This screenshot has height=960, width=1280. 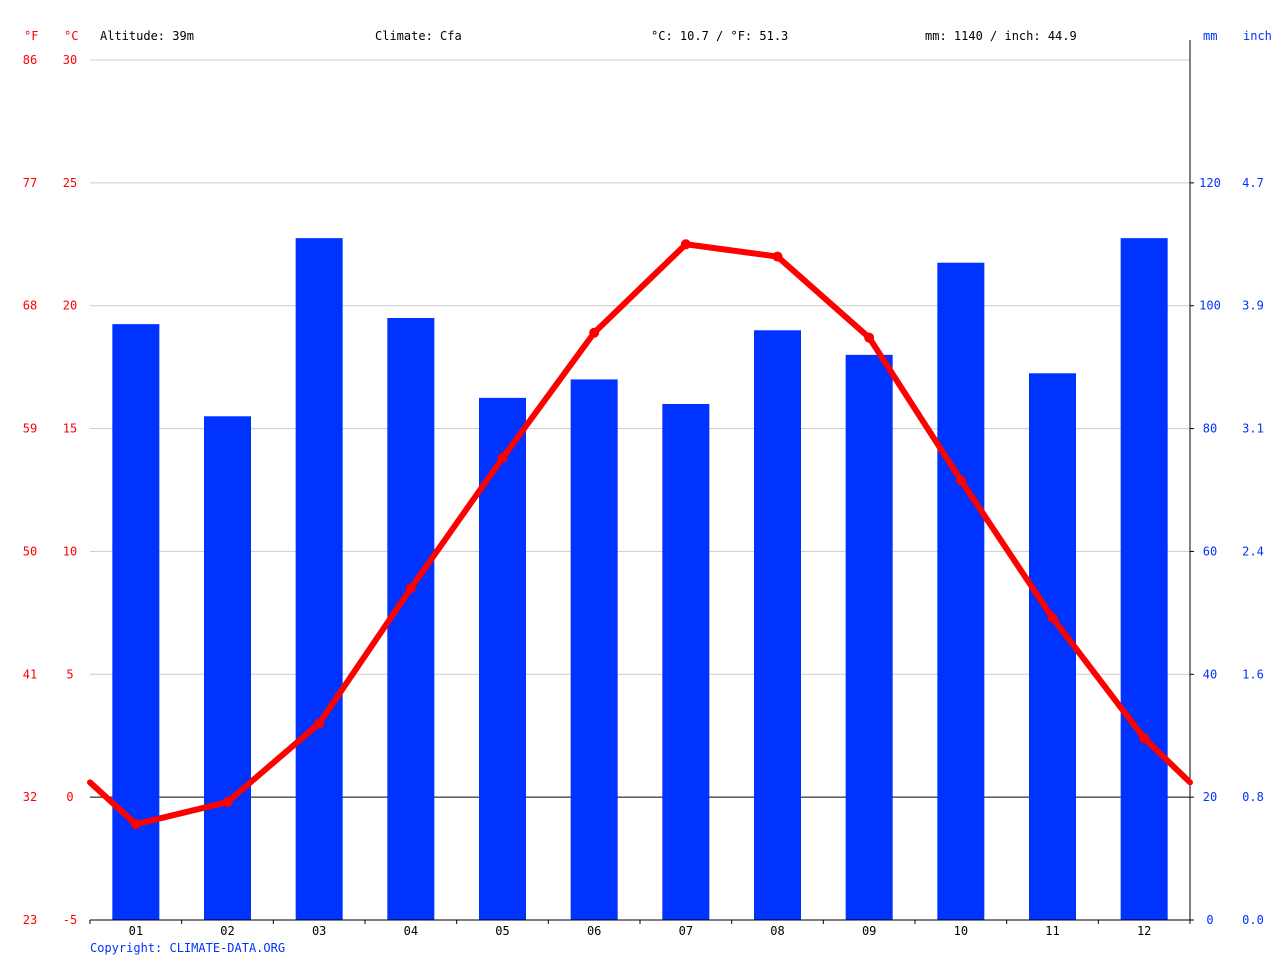 What do you see at coordinates (30, 920) in the screenshot?
I see `fahrenheit-tick-label: 23` at bounding box center [30, 920].